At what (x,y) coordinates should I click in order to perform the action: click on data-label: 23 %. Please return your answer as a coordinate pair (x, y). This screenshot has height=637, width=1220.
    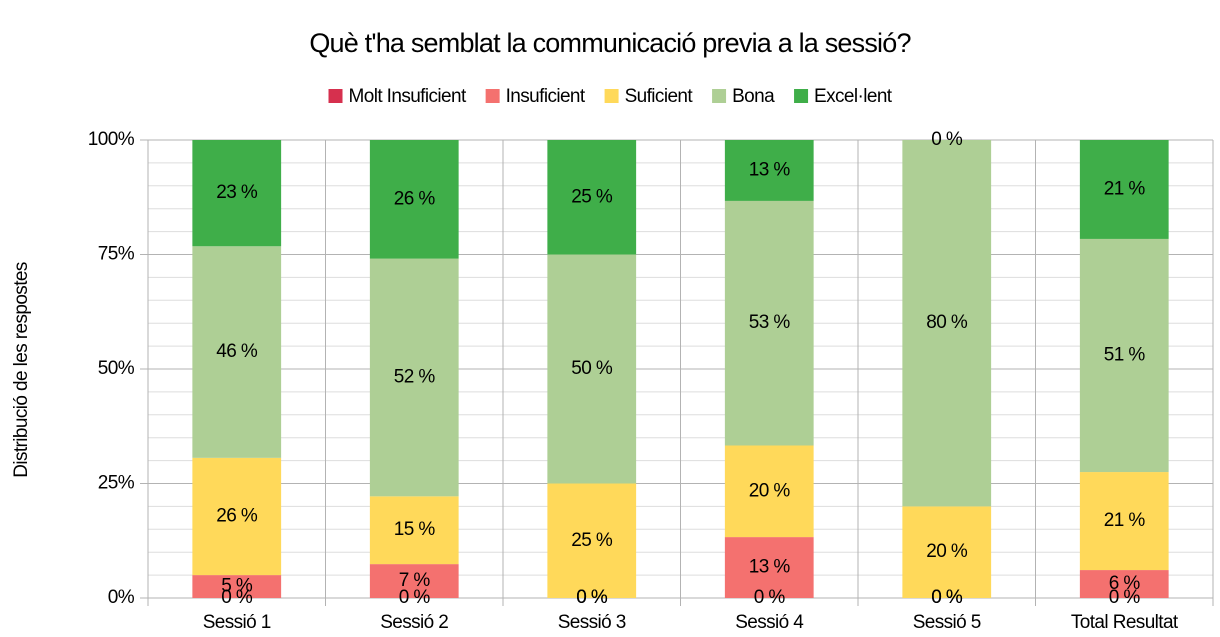
    Looking at the image, I should click on (237, 192).